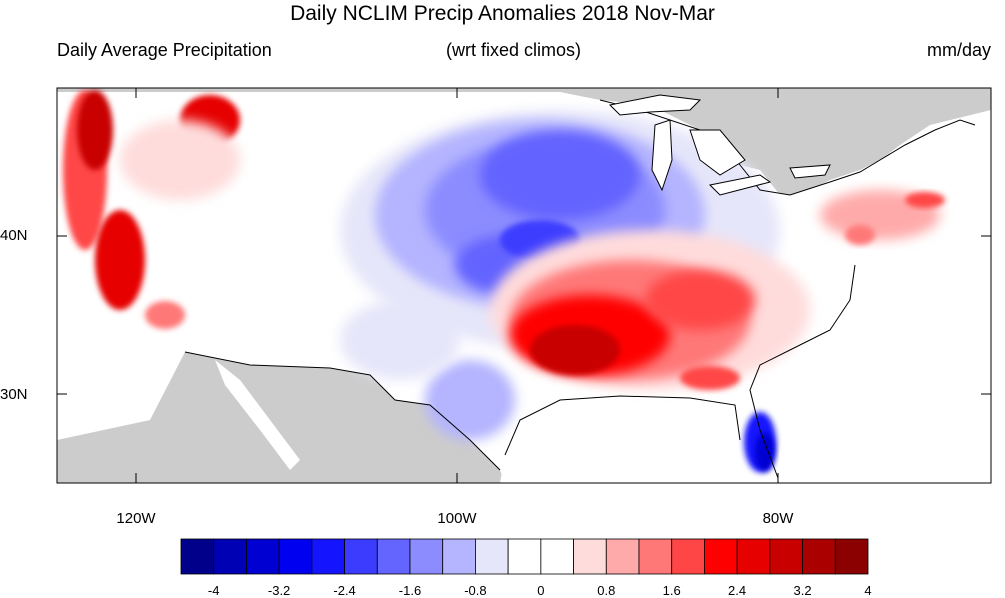 This screenshot has width=1005, height=598. Describe the element at coordinates (717, 152) in the screenshot. I see `lake-huron` at that location.